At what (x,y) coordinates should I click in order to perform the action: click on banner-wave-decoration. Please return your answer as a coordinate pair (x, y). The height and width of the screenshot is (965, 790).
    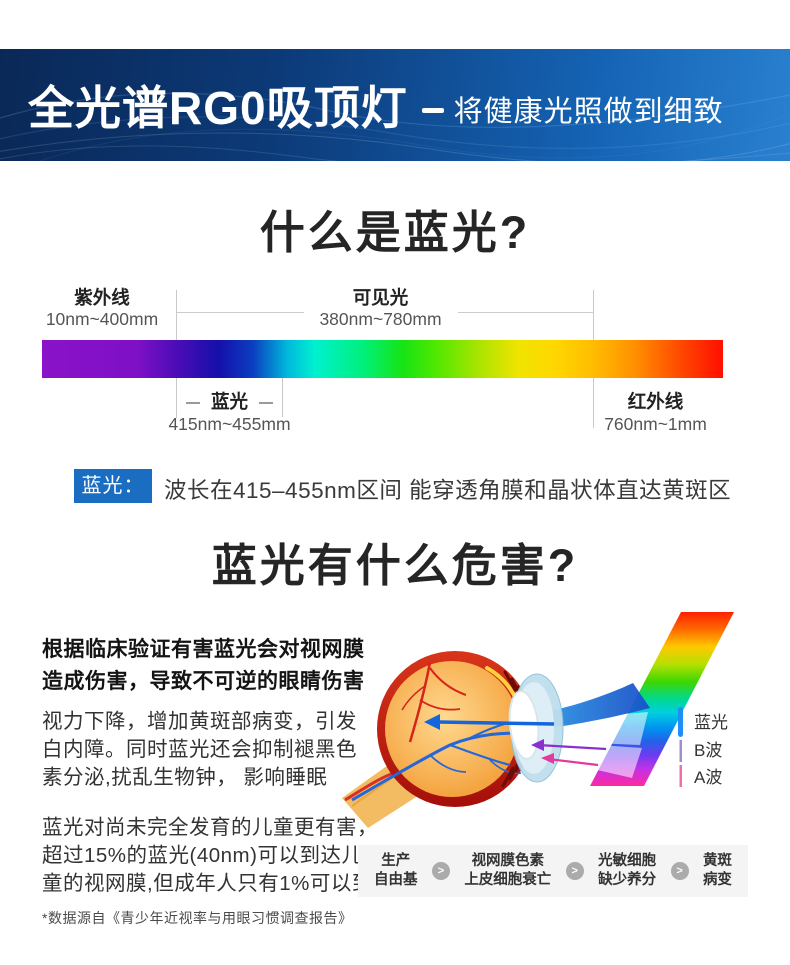
    Looking at the image, I should click on (395, 126).